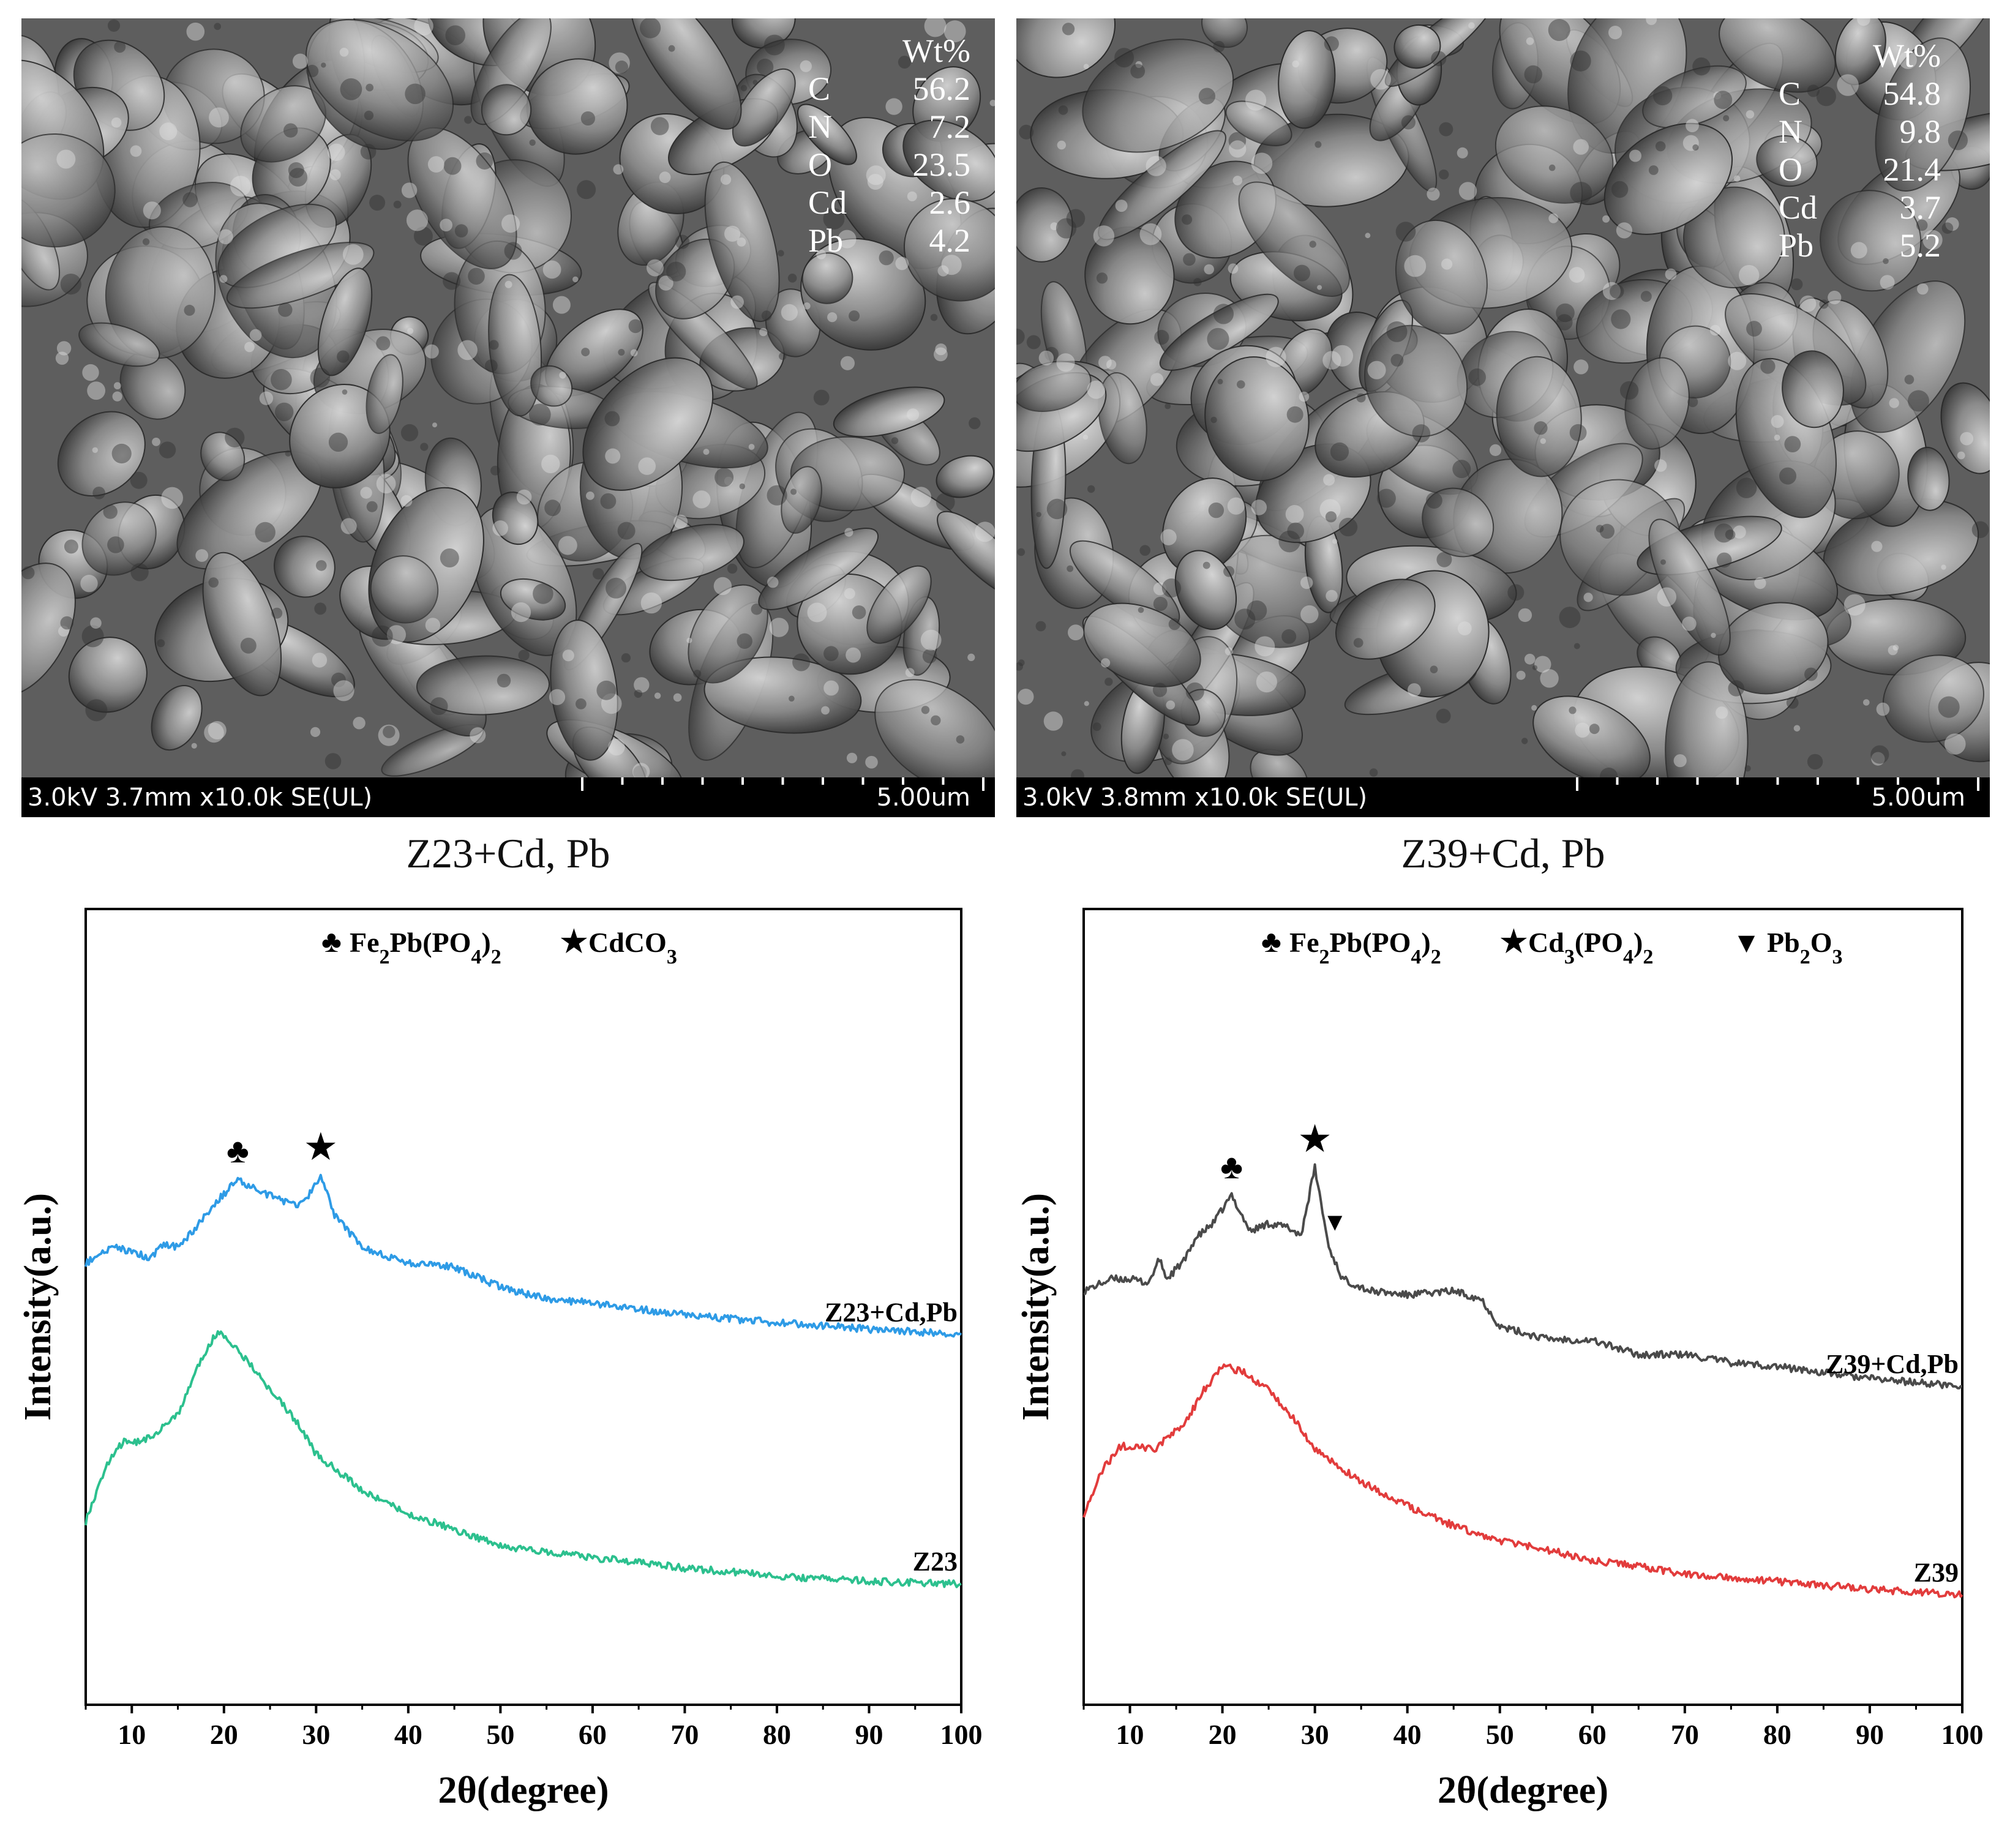 This screenshot has height=1848, width=1999. What do you see at coordinates (827, 203) in the screenshot?
I see `eds-element: Cd` at bounding box center [827, 203].